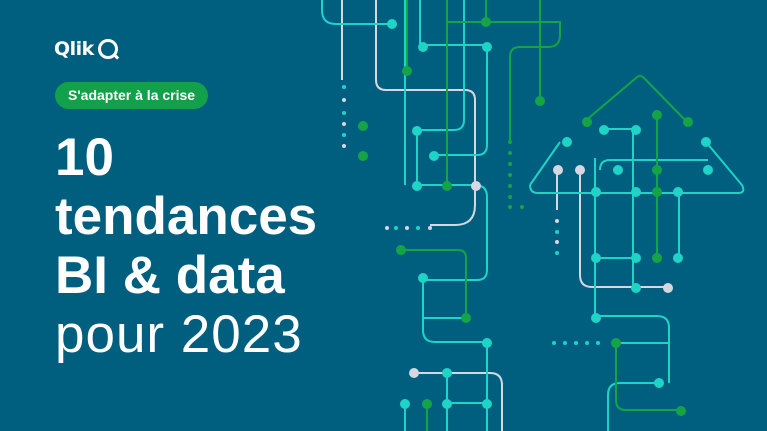 The image size is (767, 431). I want to click on headline-line-2: tendances, so click(186, 216).